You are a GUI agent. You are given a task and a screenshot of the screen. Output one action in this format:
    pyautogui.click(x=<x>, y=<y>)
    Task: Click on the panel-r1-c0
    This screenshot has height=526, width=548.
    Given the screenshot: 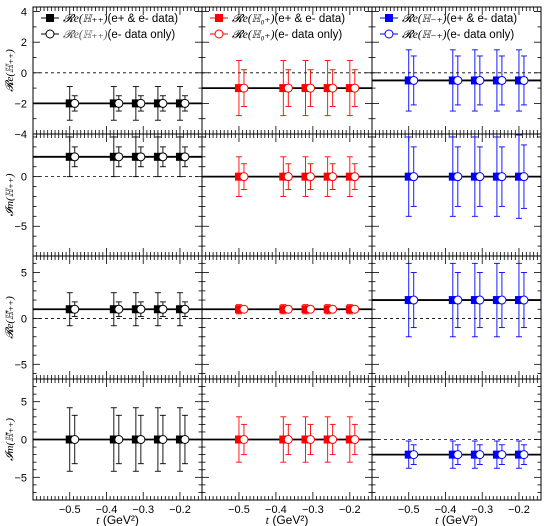 What is the action you would take?
    pyautogui.click(x=117, y=195)
    